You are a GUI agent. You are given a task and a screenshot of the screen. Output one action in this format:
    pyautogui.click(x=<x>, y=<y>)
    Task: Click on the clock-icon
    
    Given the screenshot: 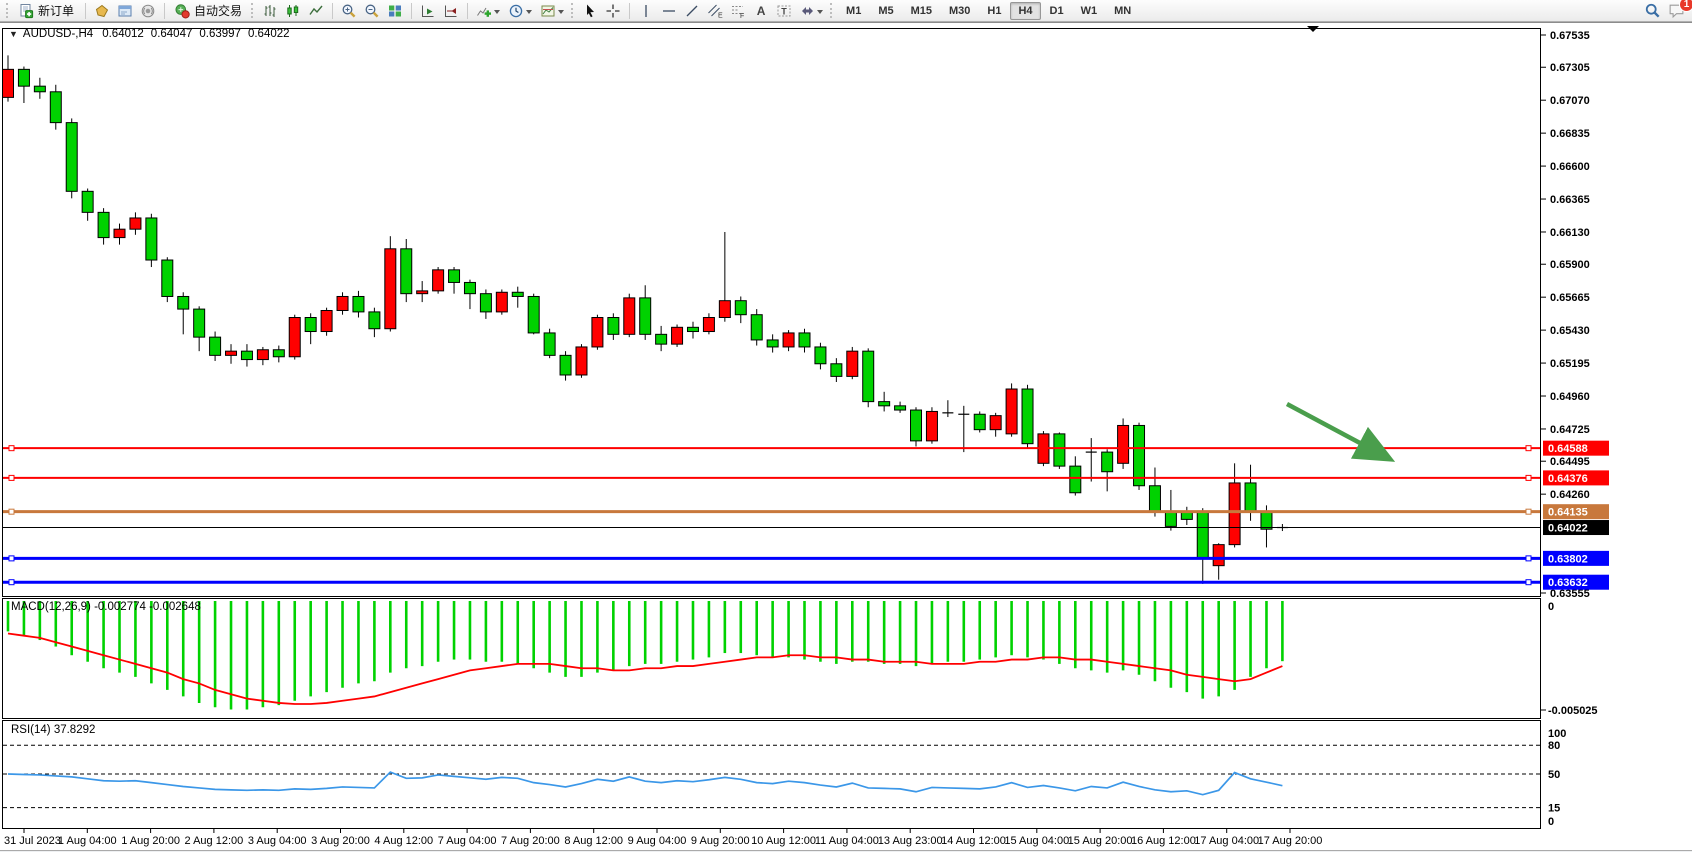 What is the action you would take?
    pyautogui.click(x=516, y=11)
    